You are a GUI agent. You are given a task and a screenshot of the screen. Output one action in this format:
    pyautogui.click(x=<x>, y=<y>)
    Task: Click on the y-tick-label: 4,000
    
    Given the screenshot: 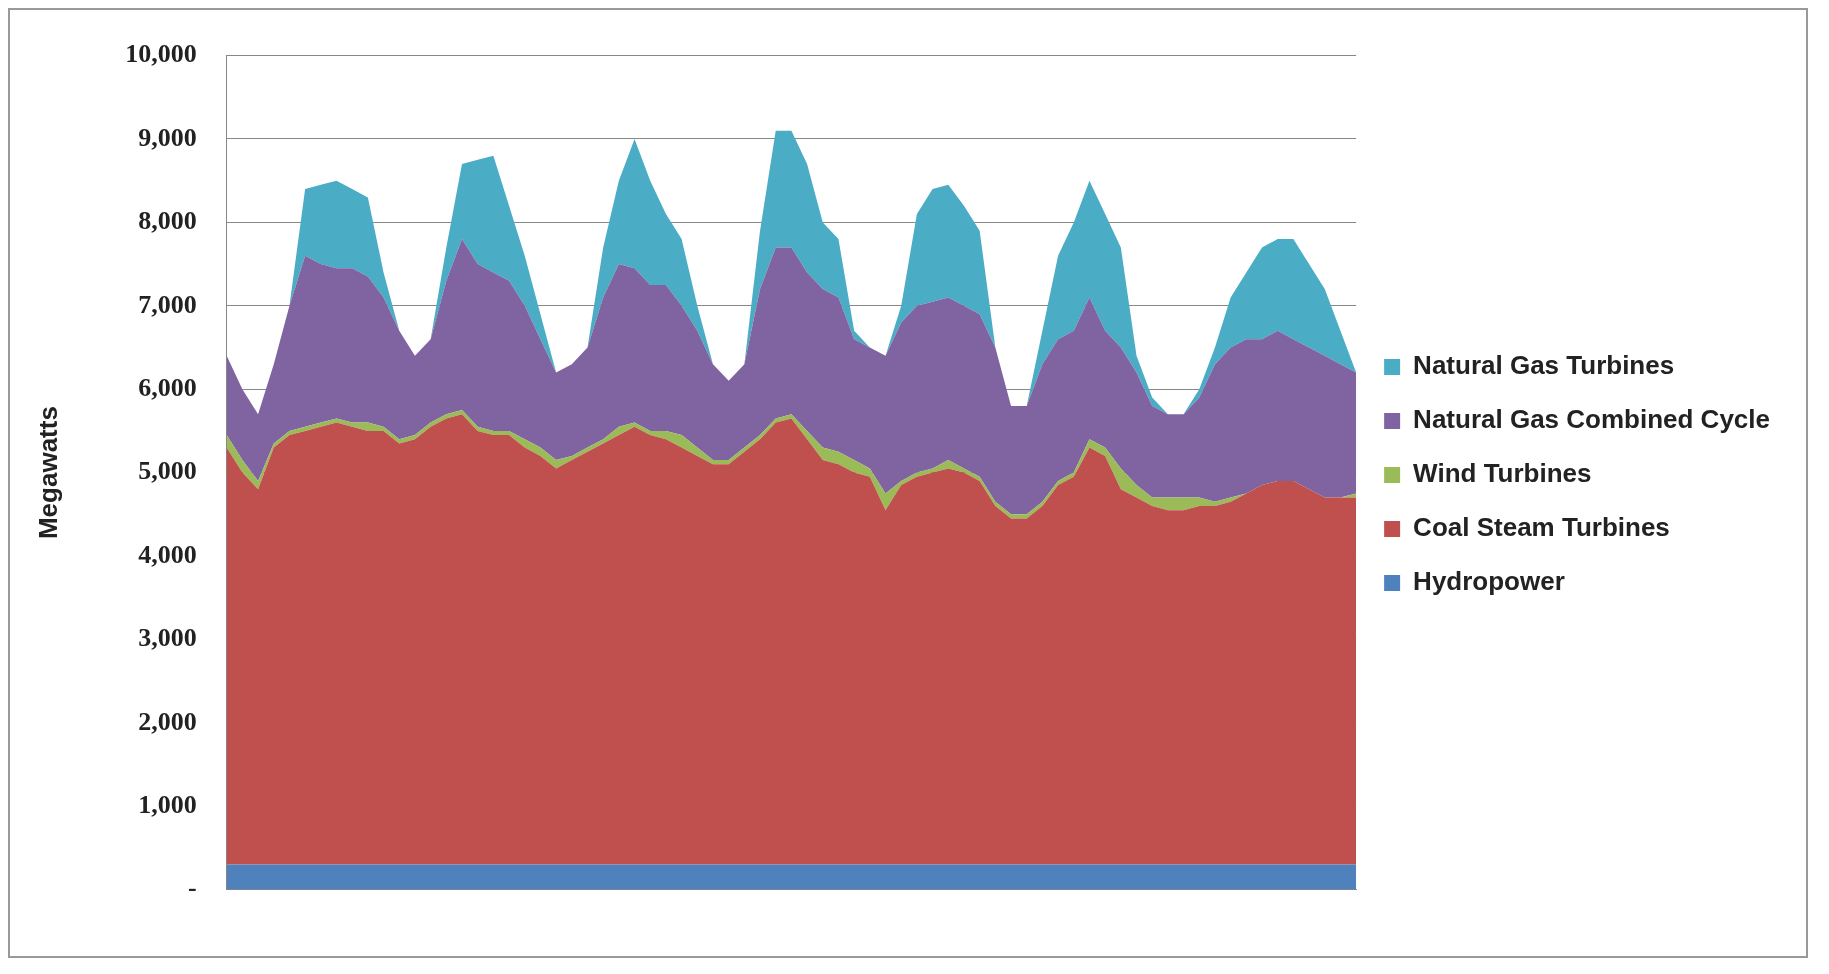 What is the action you would take?
    pyautogui.click(x=167, y=554)
    